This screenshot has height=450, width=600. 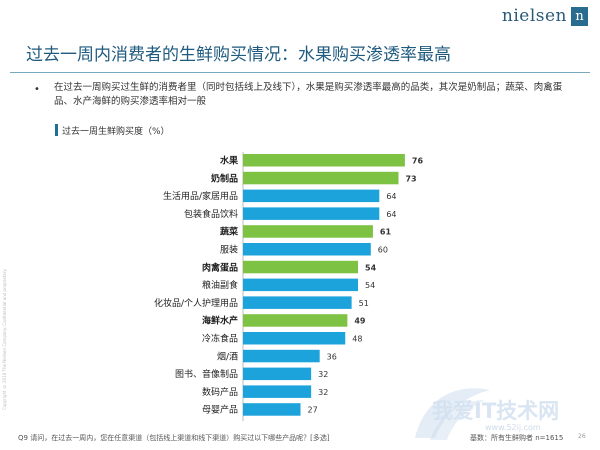 I want to click on brand-mark-icon: n, so click(x=579, y=16).